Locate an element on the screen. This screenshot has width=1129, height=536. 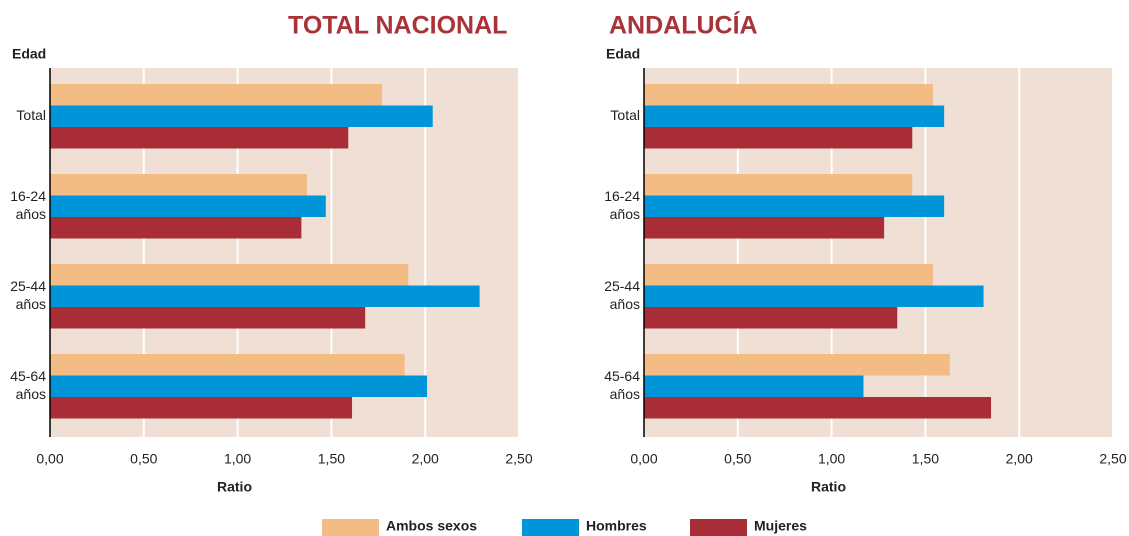
chart-title: ANDALUCÍA is located at coordinates (683, 25).